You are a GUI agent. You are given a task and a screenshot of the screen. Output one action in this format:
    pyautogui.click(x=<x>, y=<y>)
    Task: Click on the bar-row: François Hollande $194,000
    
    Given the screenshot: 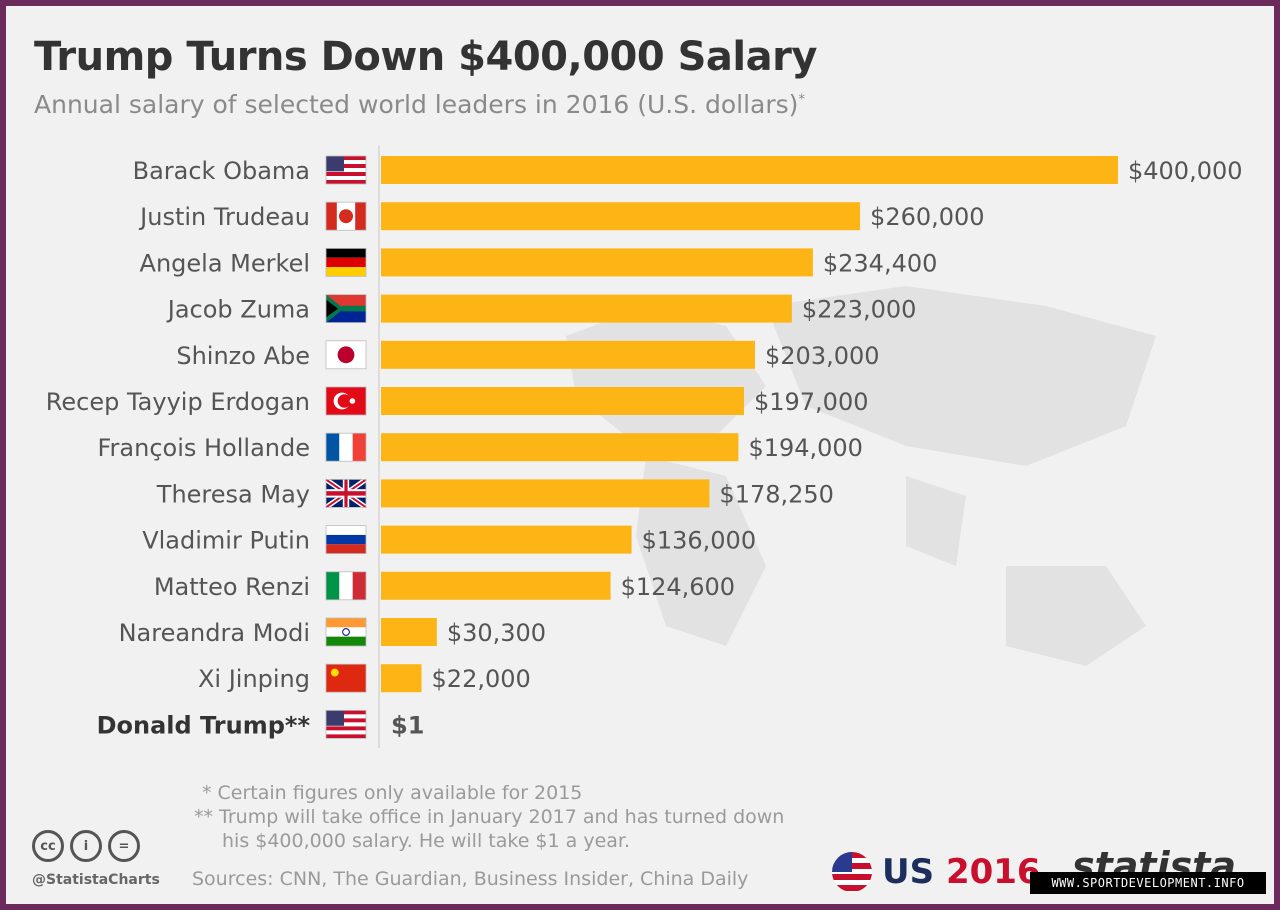 What is the action you would take?
    pyautogui.click(x=480, y=447)
    